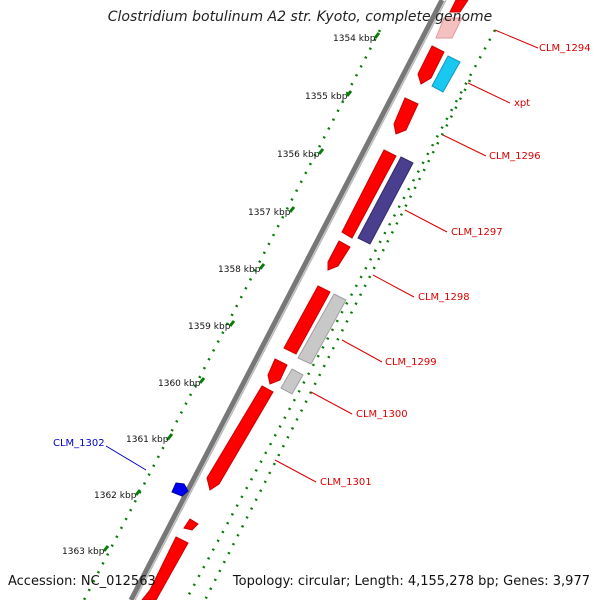 Image resolution: width=600 pixels, height=600 pixels. I want to click on gene-label: CLM_1297, so click(477, 232).